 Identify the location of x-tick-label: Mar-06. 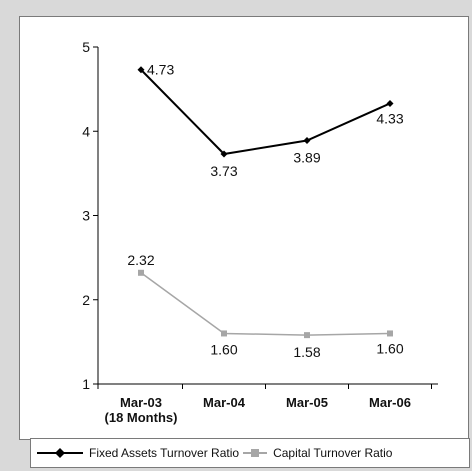
(390, 402).